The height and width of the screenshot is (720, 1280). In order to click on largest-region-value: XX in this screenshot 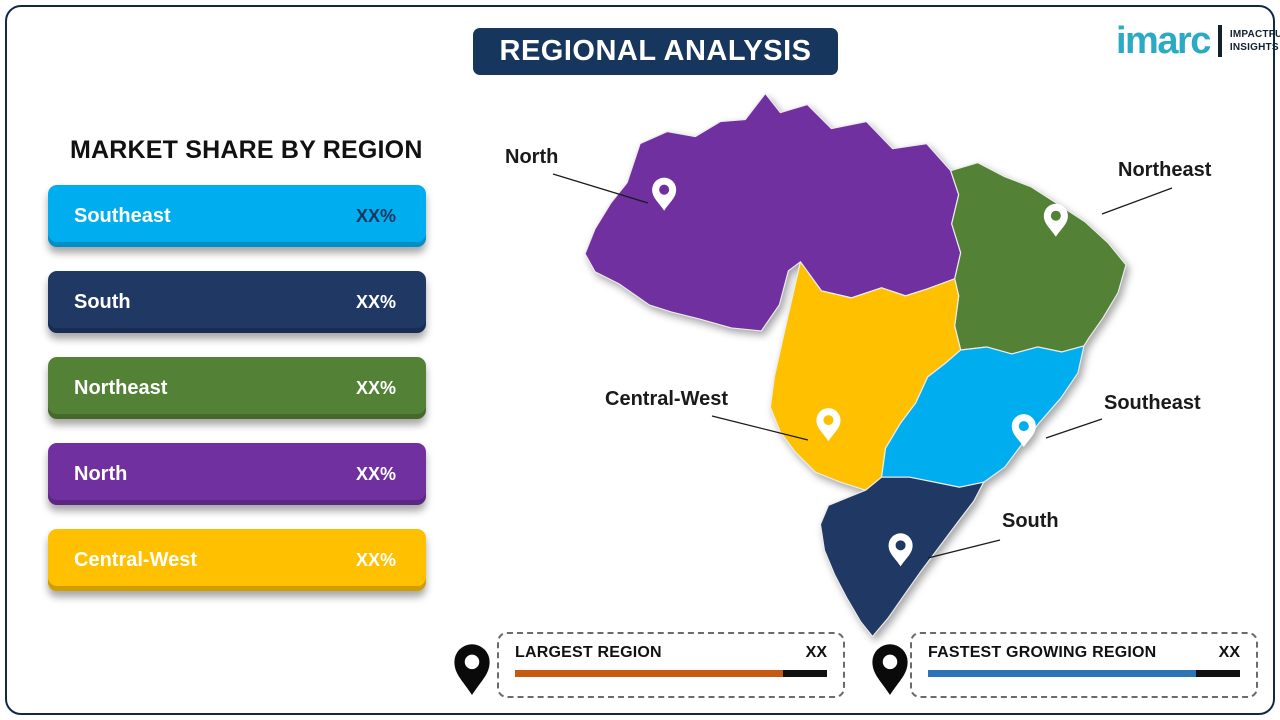, I will do `click(816, 652)`.